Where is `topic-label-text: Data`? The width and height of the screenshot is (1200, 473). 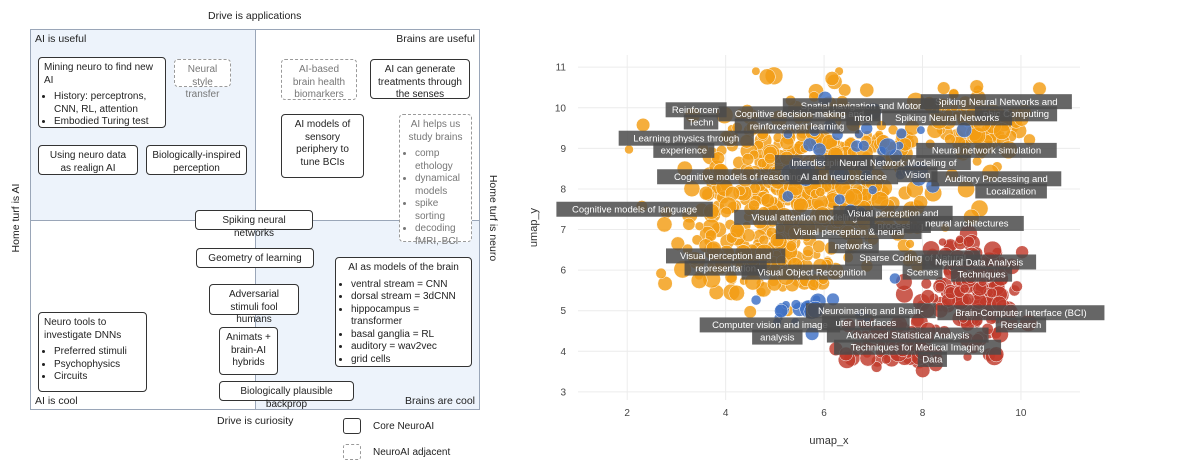
topic-label-text: Data is located at coordinates (932, 360).